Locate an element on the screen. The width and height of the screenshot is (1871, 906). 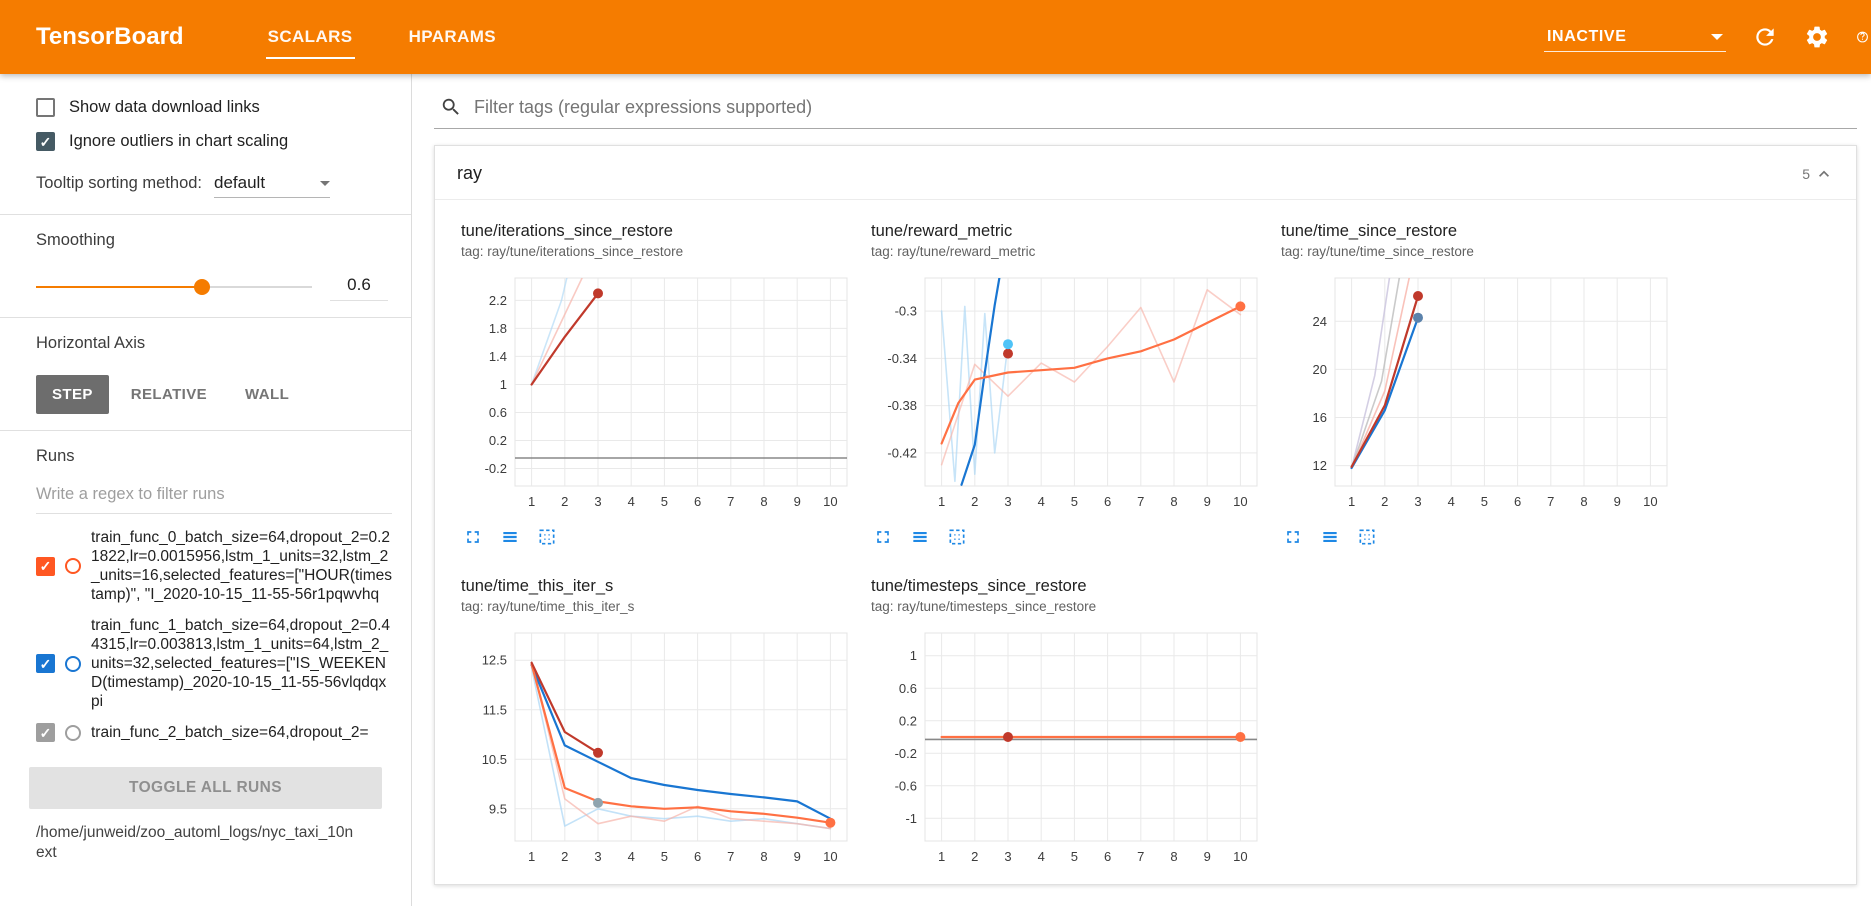
tag-filter-input is located at coordinates (1162, 107).